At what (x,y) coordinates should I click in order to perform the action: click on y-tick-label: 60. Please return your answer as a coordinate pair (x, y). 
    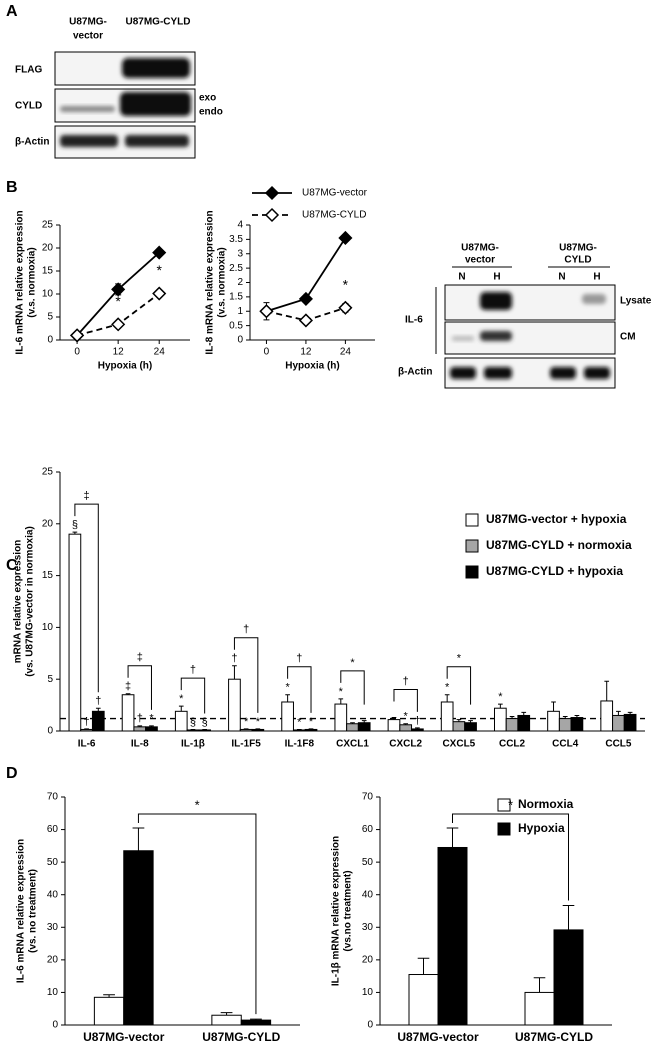
    Looking at the image, I should click on (53, 829).